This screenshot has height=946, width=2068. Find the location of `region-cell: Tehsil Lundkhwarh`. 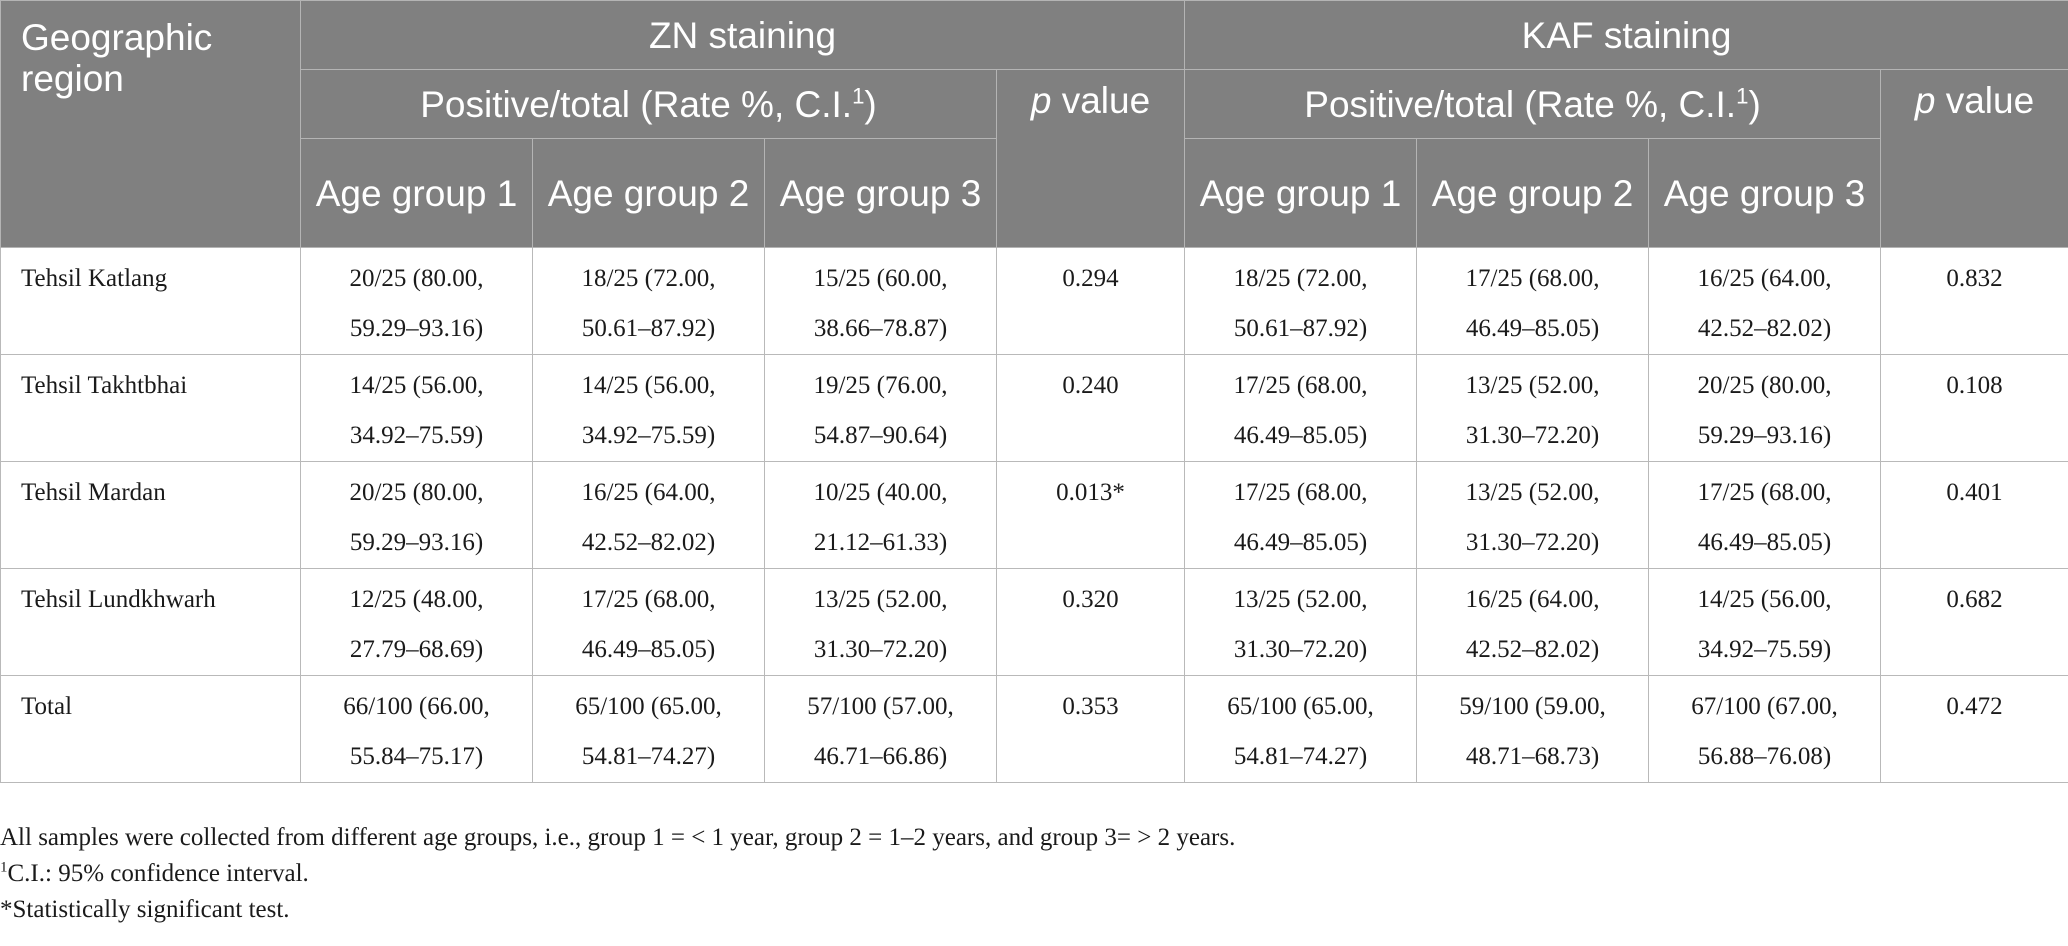

region-cell: Tehsil Lundkhwarh is located at coordinates (150, 622).